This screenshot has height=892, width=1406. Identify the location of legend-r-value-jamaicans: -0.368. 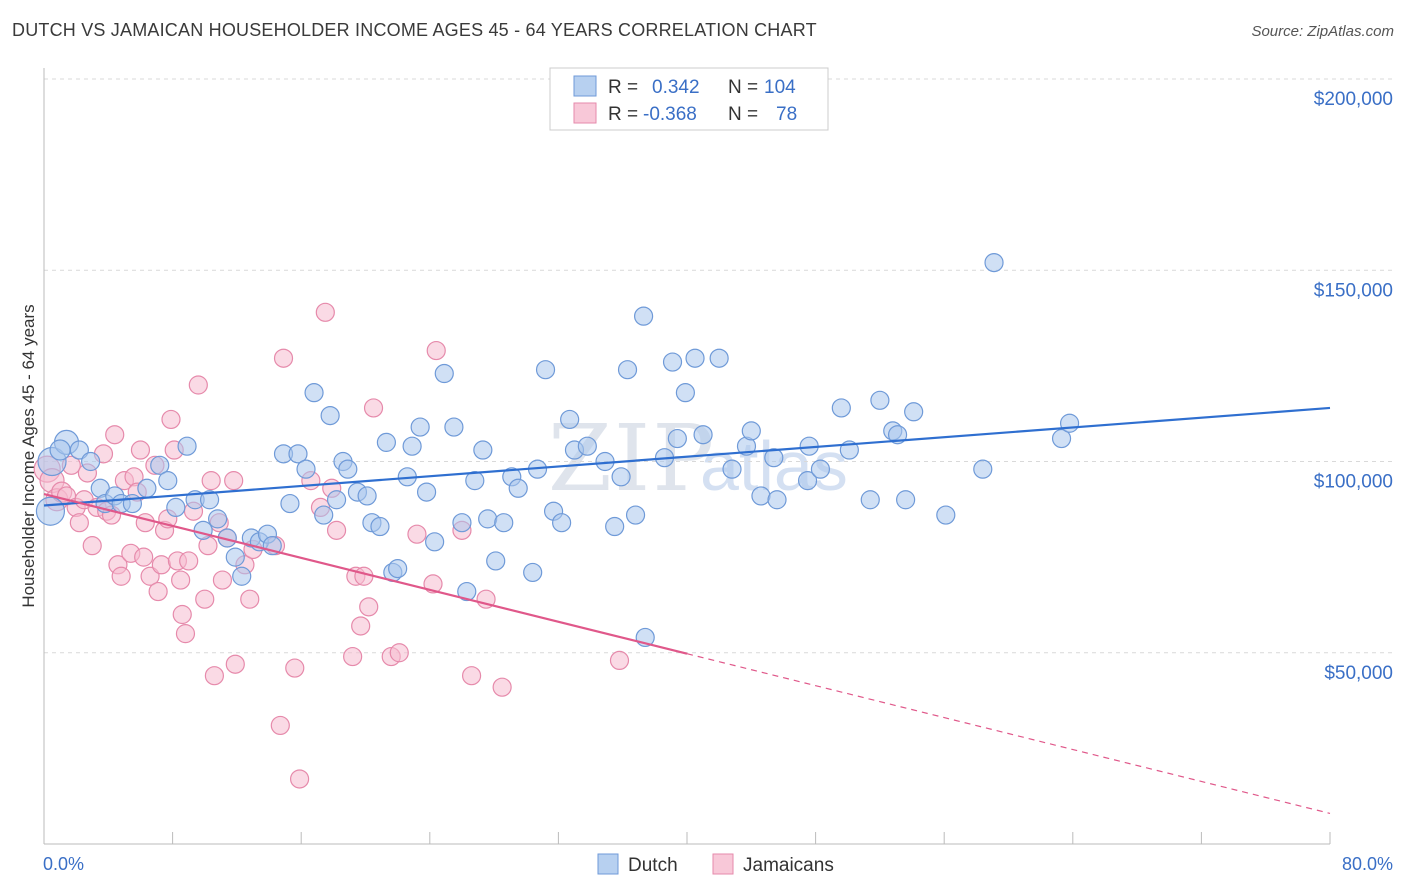
(670, 114).